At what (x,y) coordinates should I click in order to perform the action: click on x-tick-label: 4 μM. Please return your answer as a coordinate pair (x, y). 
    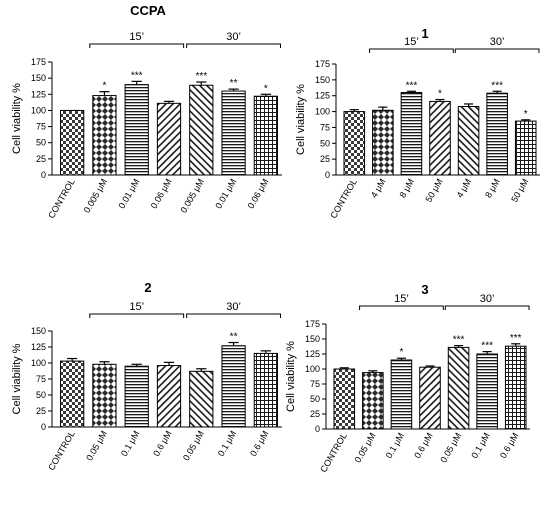
    Looking at the image, I should click on (378, 188).